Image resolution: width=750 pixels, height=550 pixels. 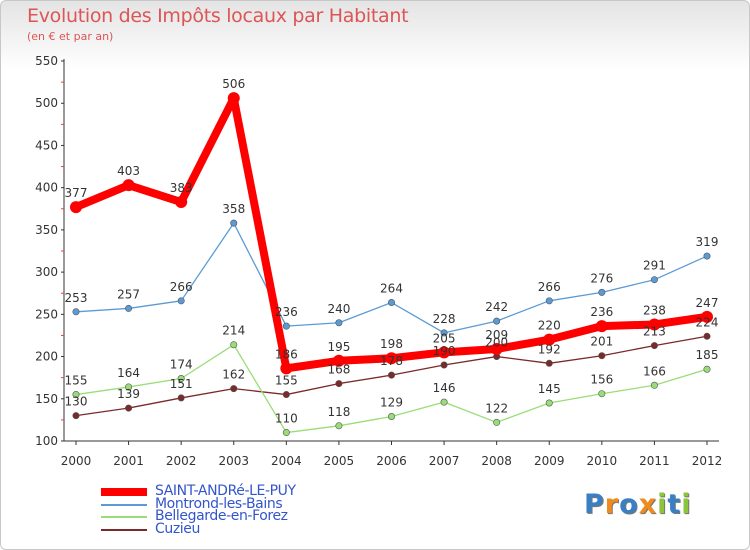 I want to click on data-label: 257, so click(x=128, y=294).